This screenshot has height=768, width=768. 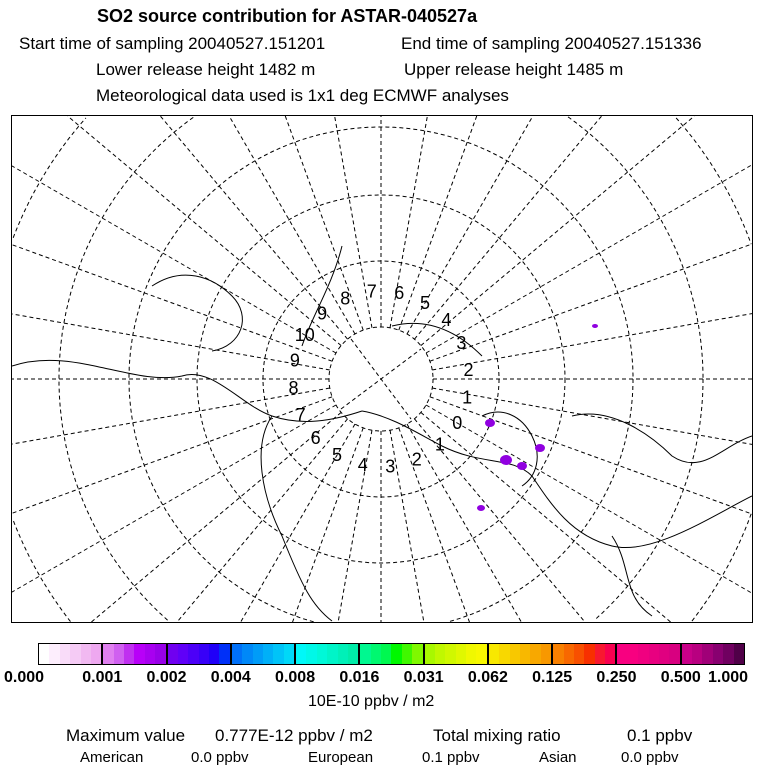 I want to click on colorbar-tick-label: 0.125, so click(x=552, y=677).